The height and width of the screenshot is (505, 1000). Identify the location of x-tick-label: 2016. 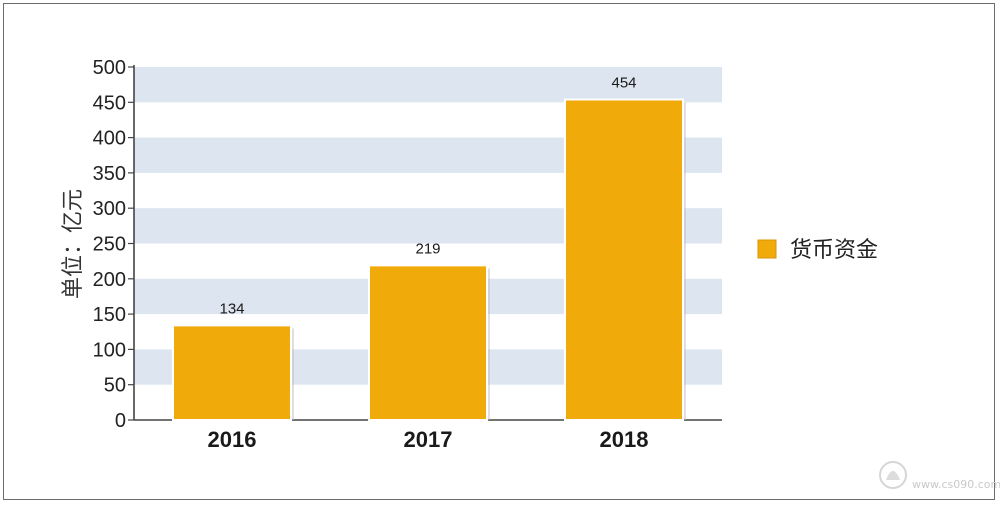
(232, 439).